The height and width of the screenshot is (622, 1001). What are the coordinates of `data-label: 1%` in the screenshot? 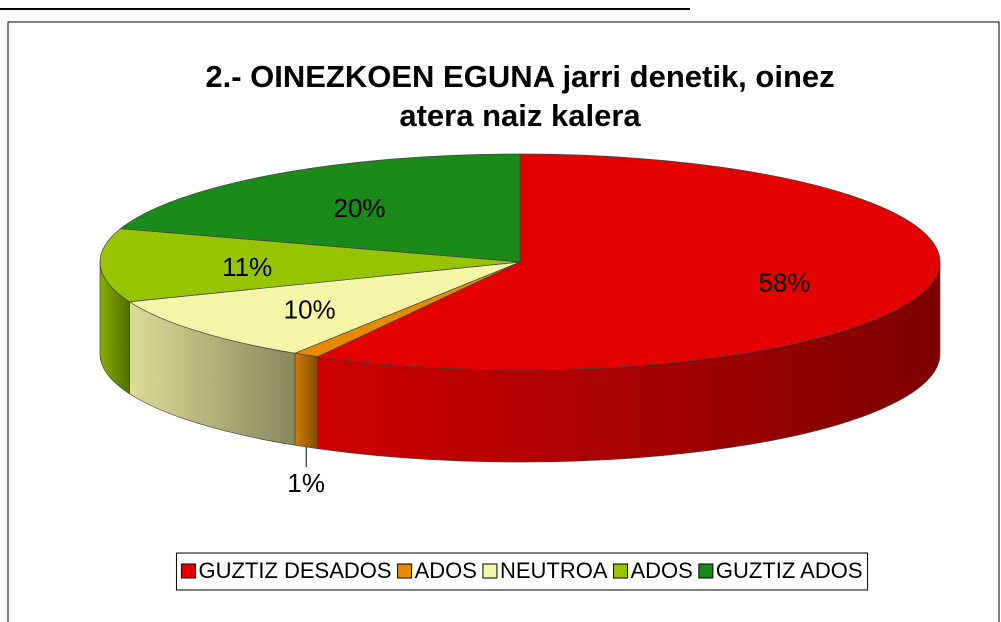 It's located at (306, 483).